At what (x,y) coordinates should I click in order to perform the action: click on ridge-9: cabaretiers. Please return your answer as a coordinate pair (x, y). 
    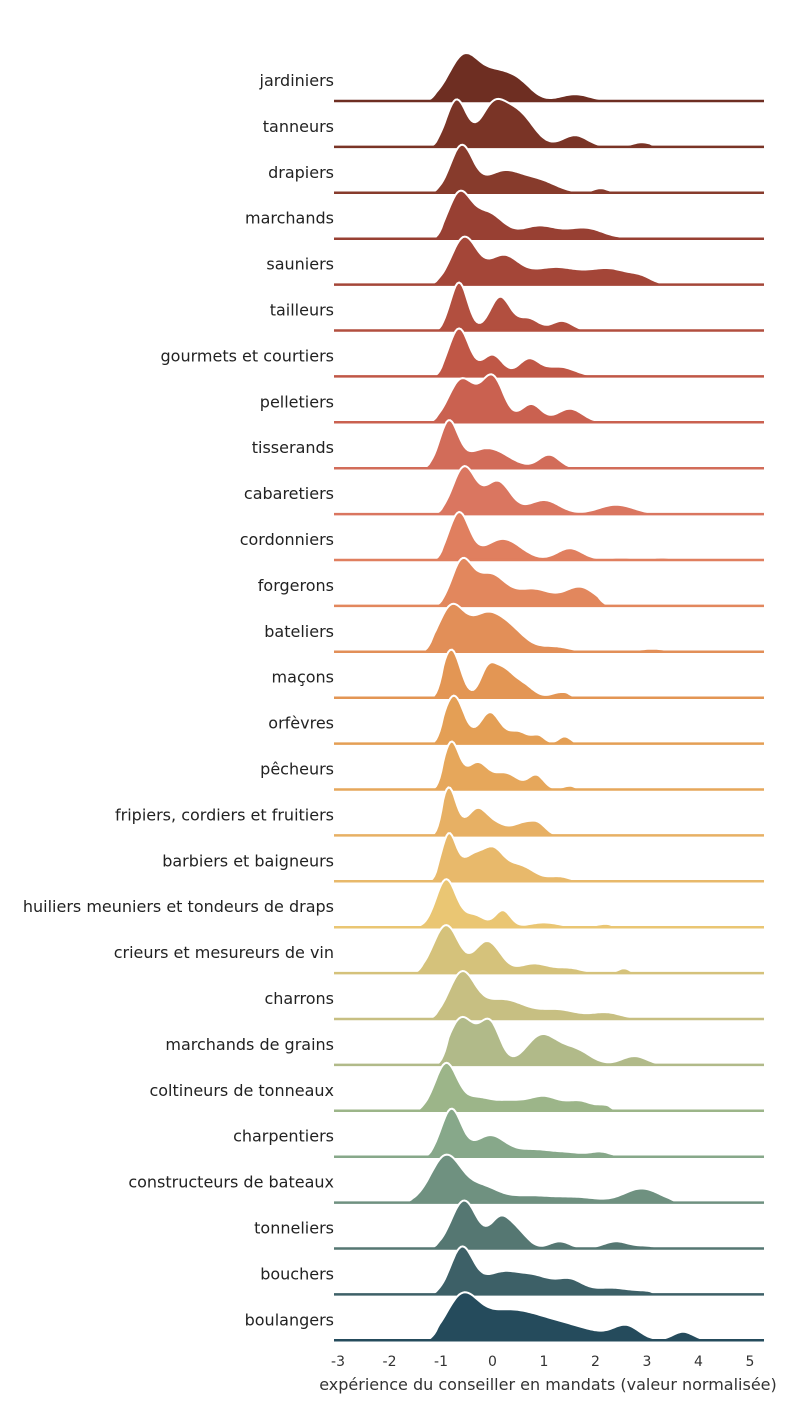
    Looking at the image, I should click on (505, 490).